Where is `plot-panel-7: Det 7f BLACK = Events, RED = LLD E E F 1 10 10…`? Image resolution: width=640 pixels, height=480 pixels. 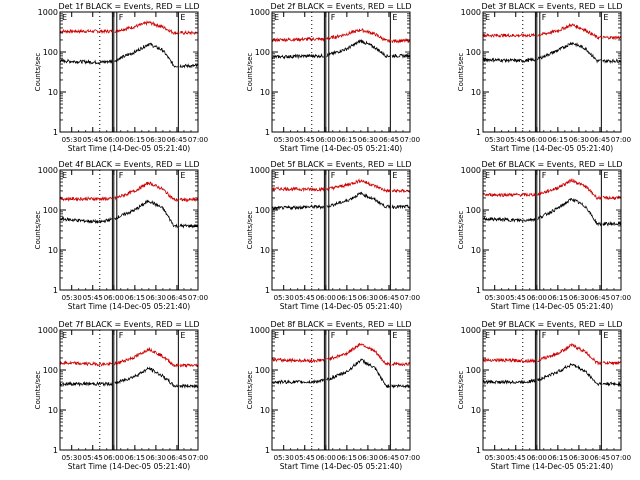 plot-panel-7: Det 7f BLACK = Events, RED = LLD E E F 1 10 10… is located at coordinates (121, 395).